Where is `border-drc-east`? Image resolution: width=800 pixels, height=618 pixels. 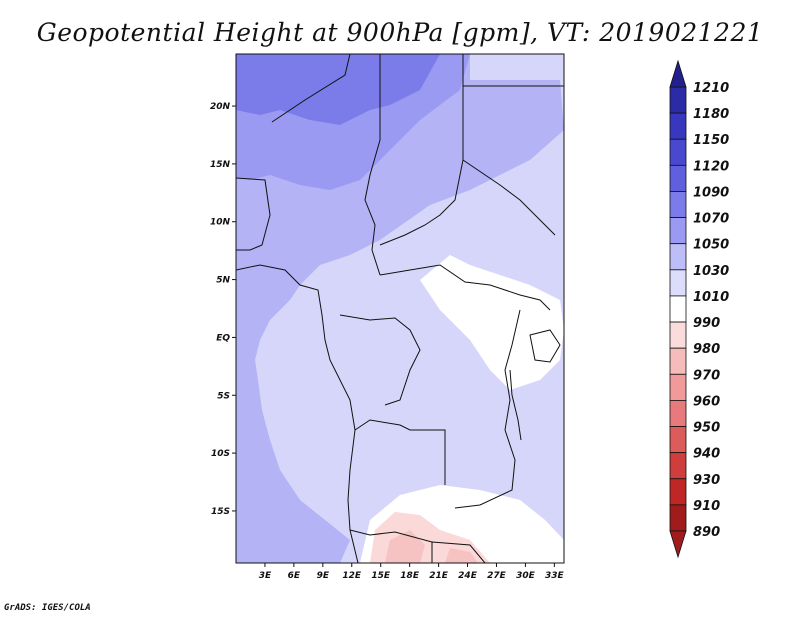
border-drc-east is located at coordinates (487, 409).